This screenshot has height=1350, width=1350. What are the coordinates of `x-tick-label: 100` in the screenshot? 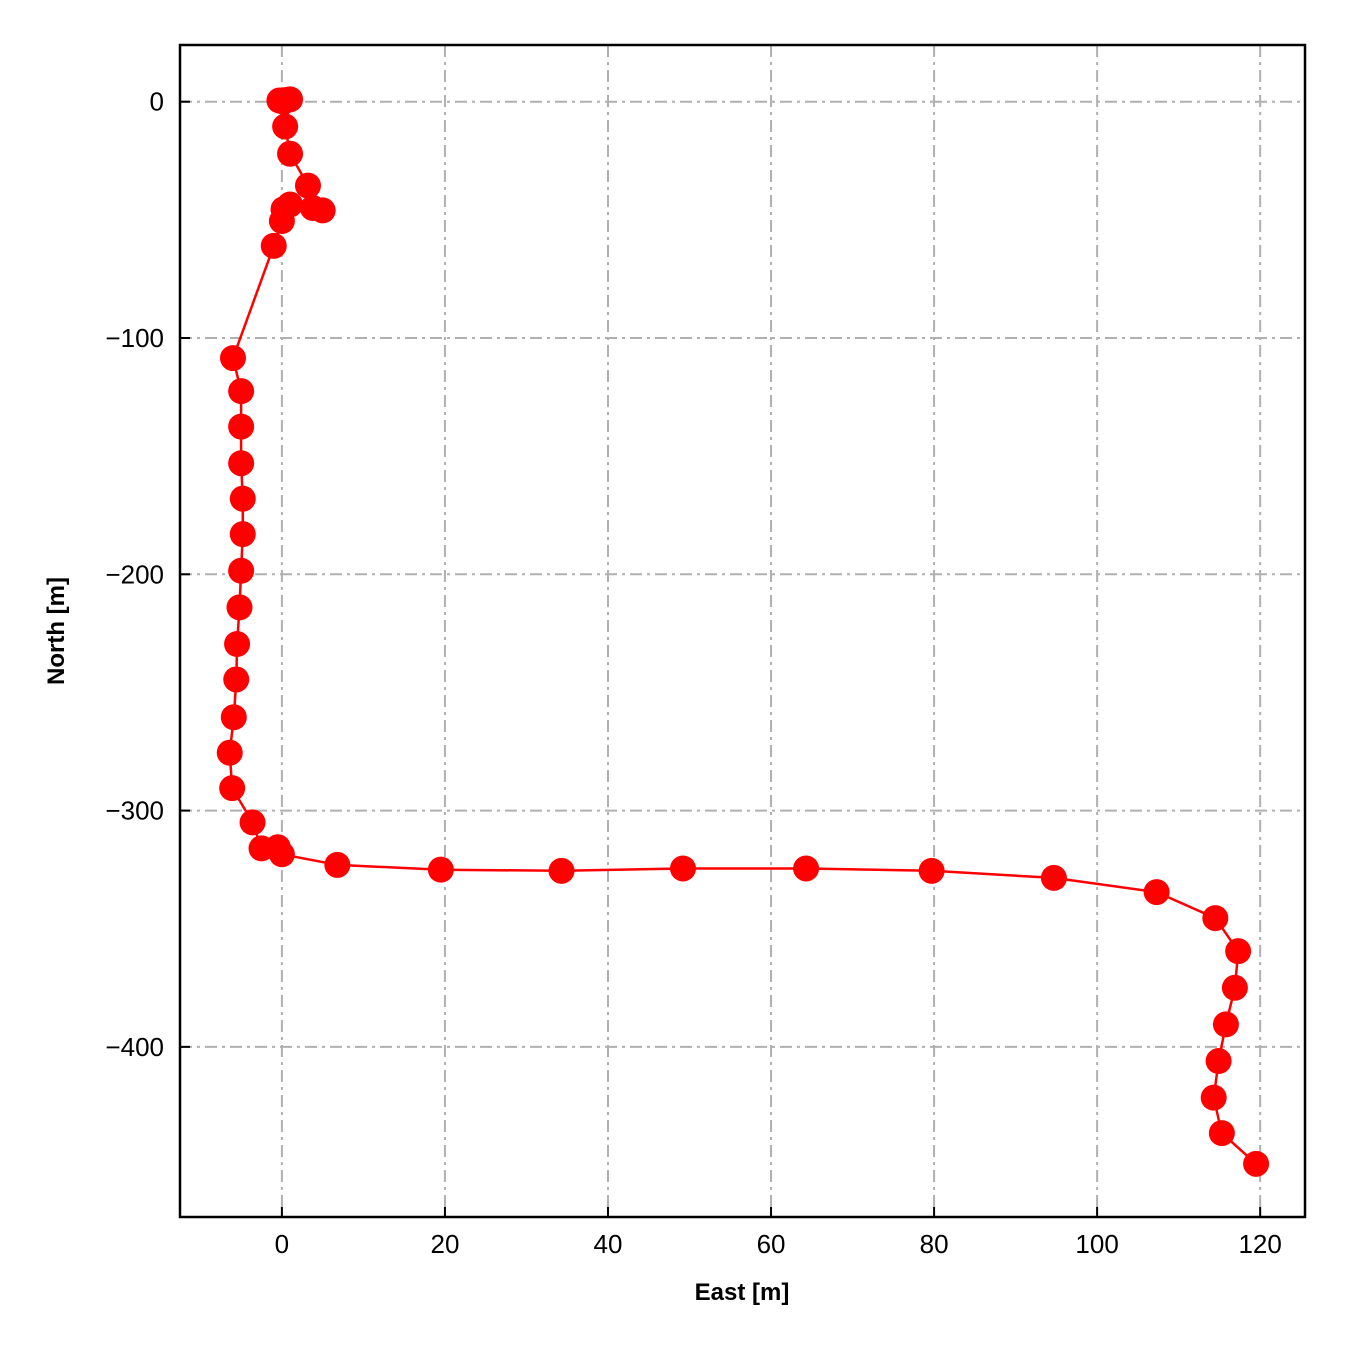 It's located at (1096, 1244).